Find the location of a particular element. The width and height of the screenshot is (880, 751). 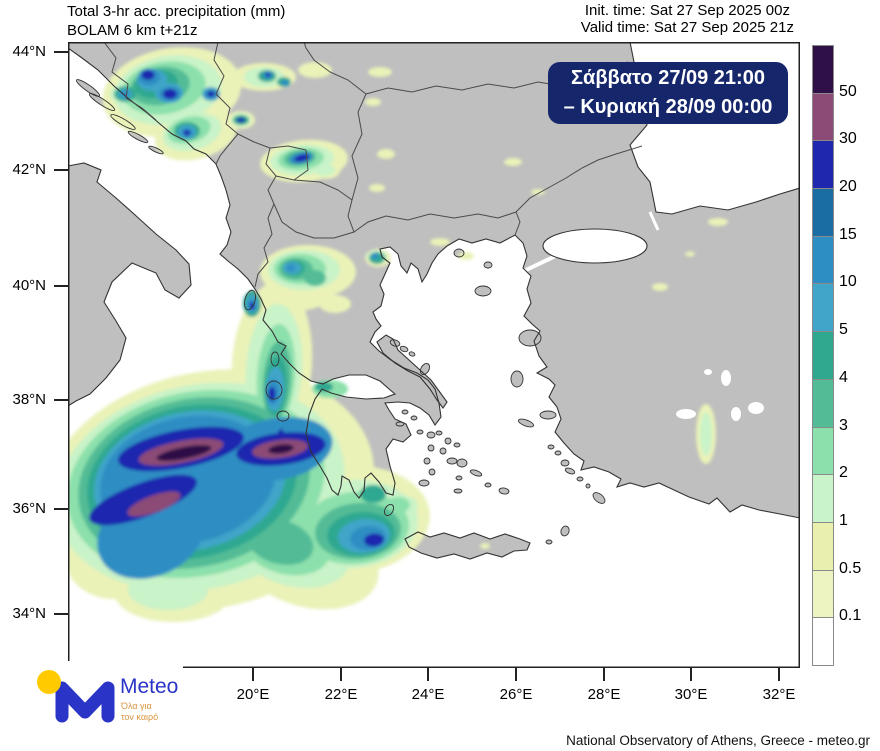

lon-tick-label: 20°E is located at coordinates (253, 694).